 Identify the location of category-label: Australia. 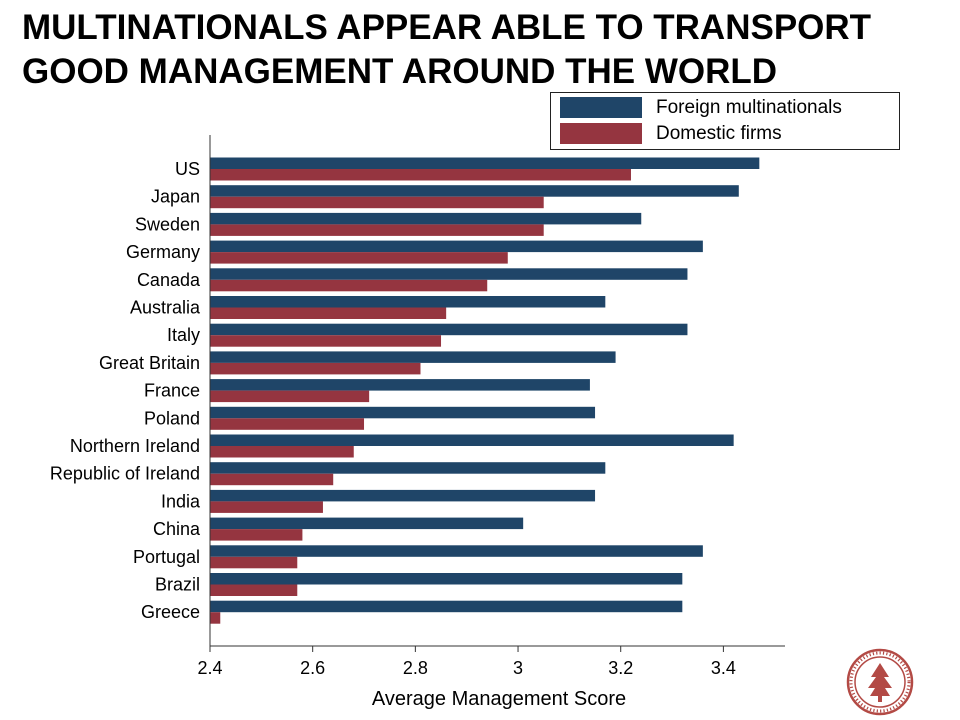
(165, 308).